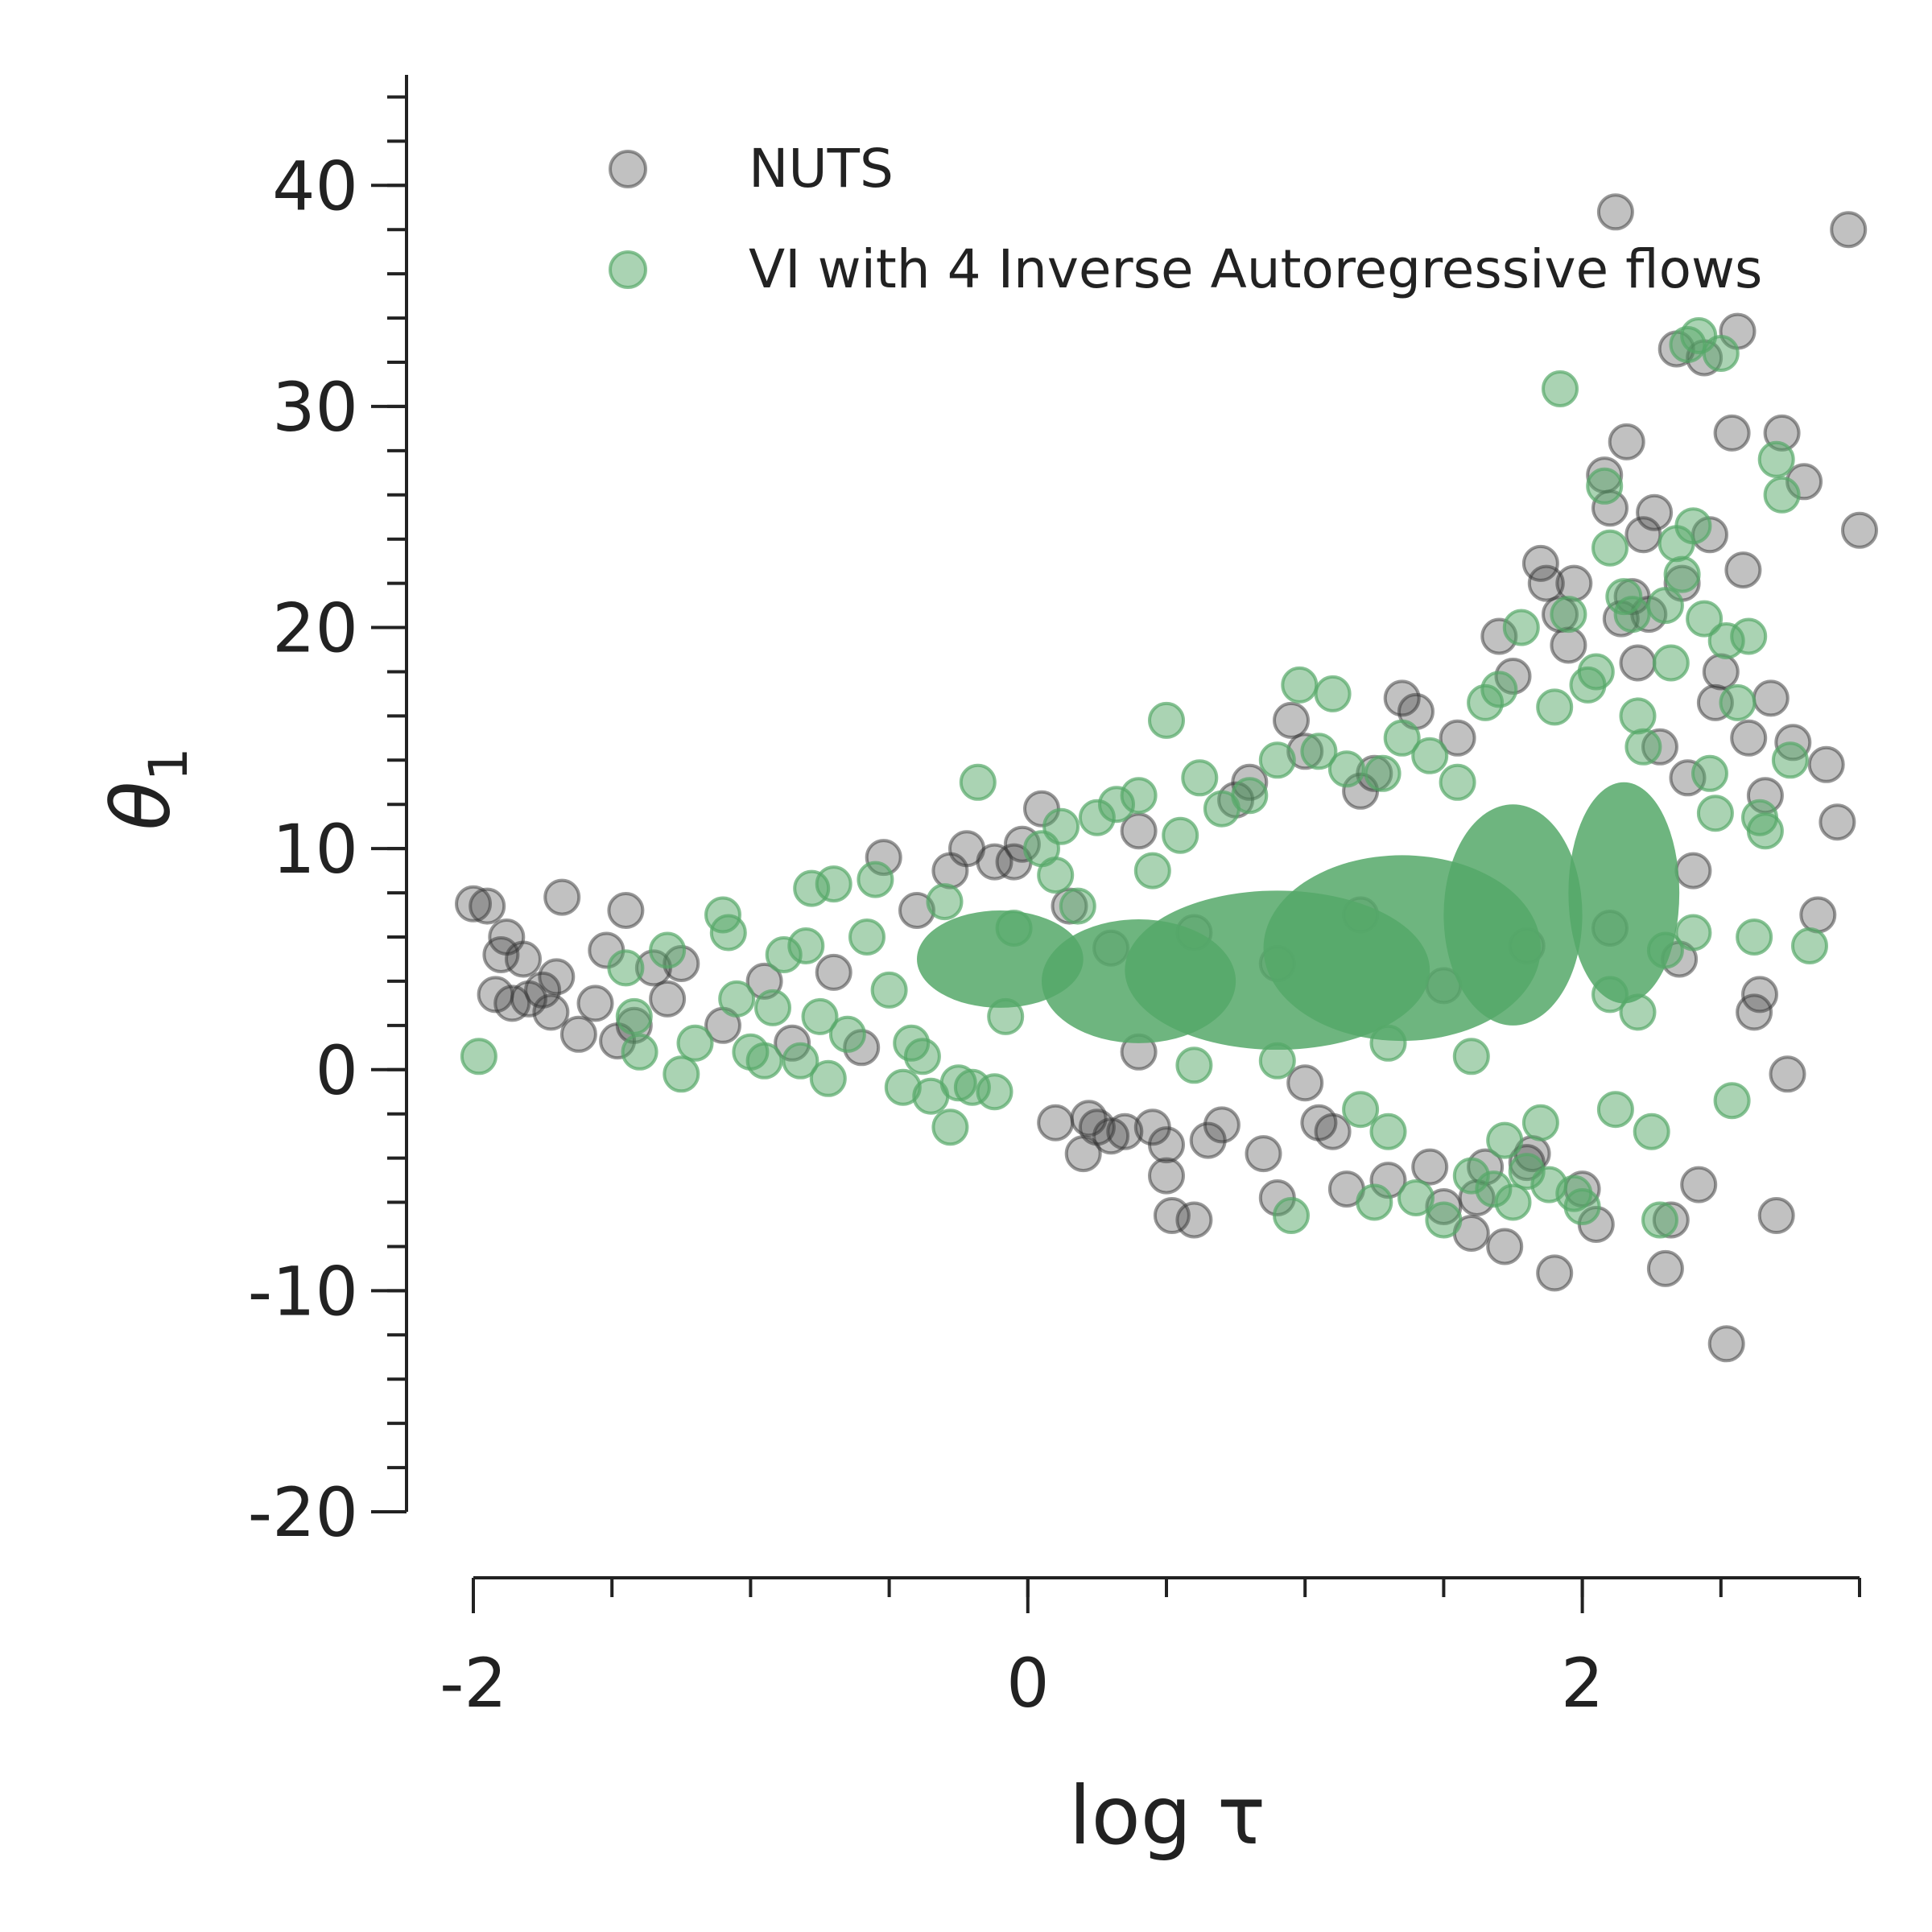 This screenshot has height=1932, width=1932. What do you see at coordinates (628, 269) in the screenshot?
I see `legend-marker-vi` at bounding box center [628, 269].